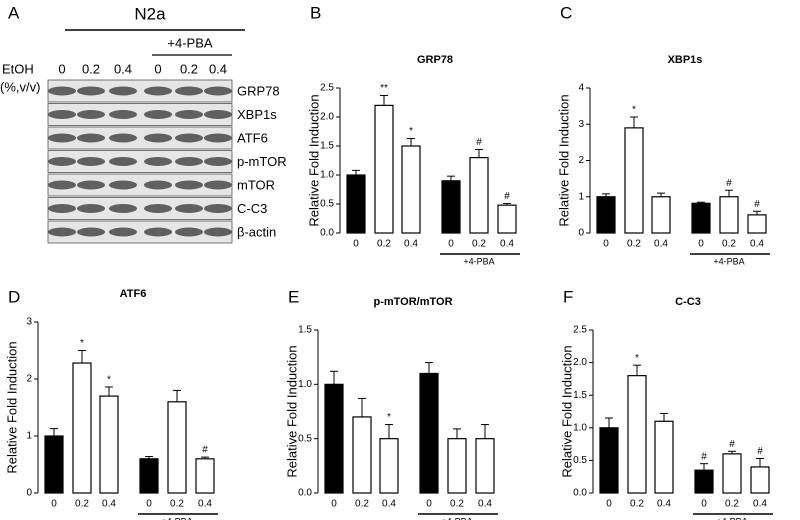  Describe the element at coordinates (293, 296) in the screenshot. I see `panel-label: E` at that location.